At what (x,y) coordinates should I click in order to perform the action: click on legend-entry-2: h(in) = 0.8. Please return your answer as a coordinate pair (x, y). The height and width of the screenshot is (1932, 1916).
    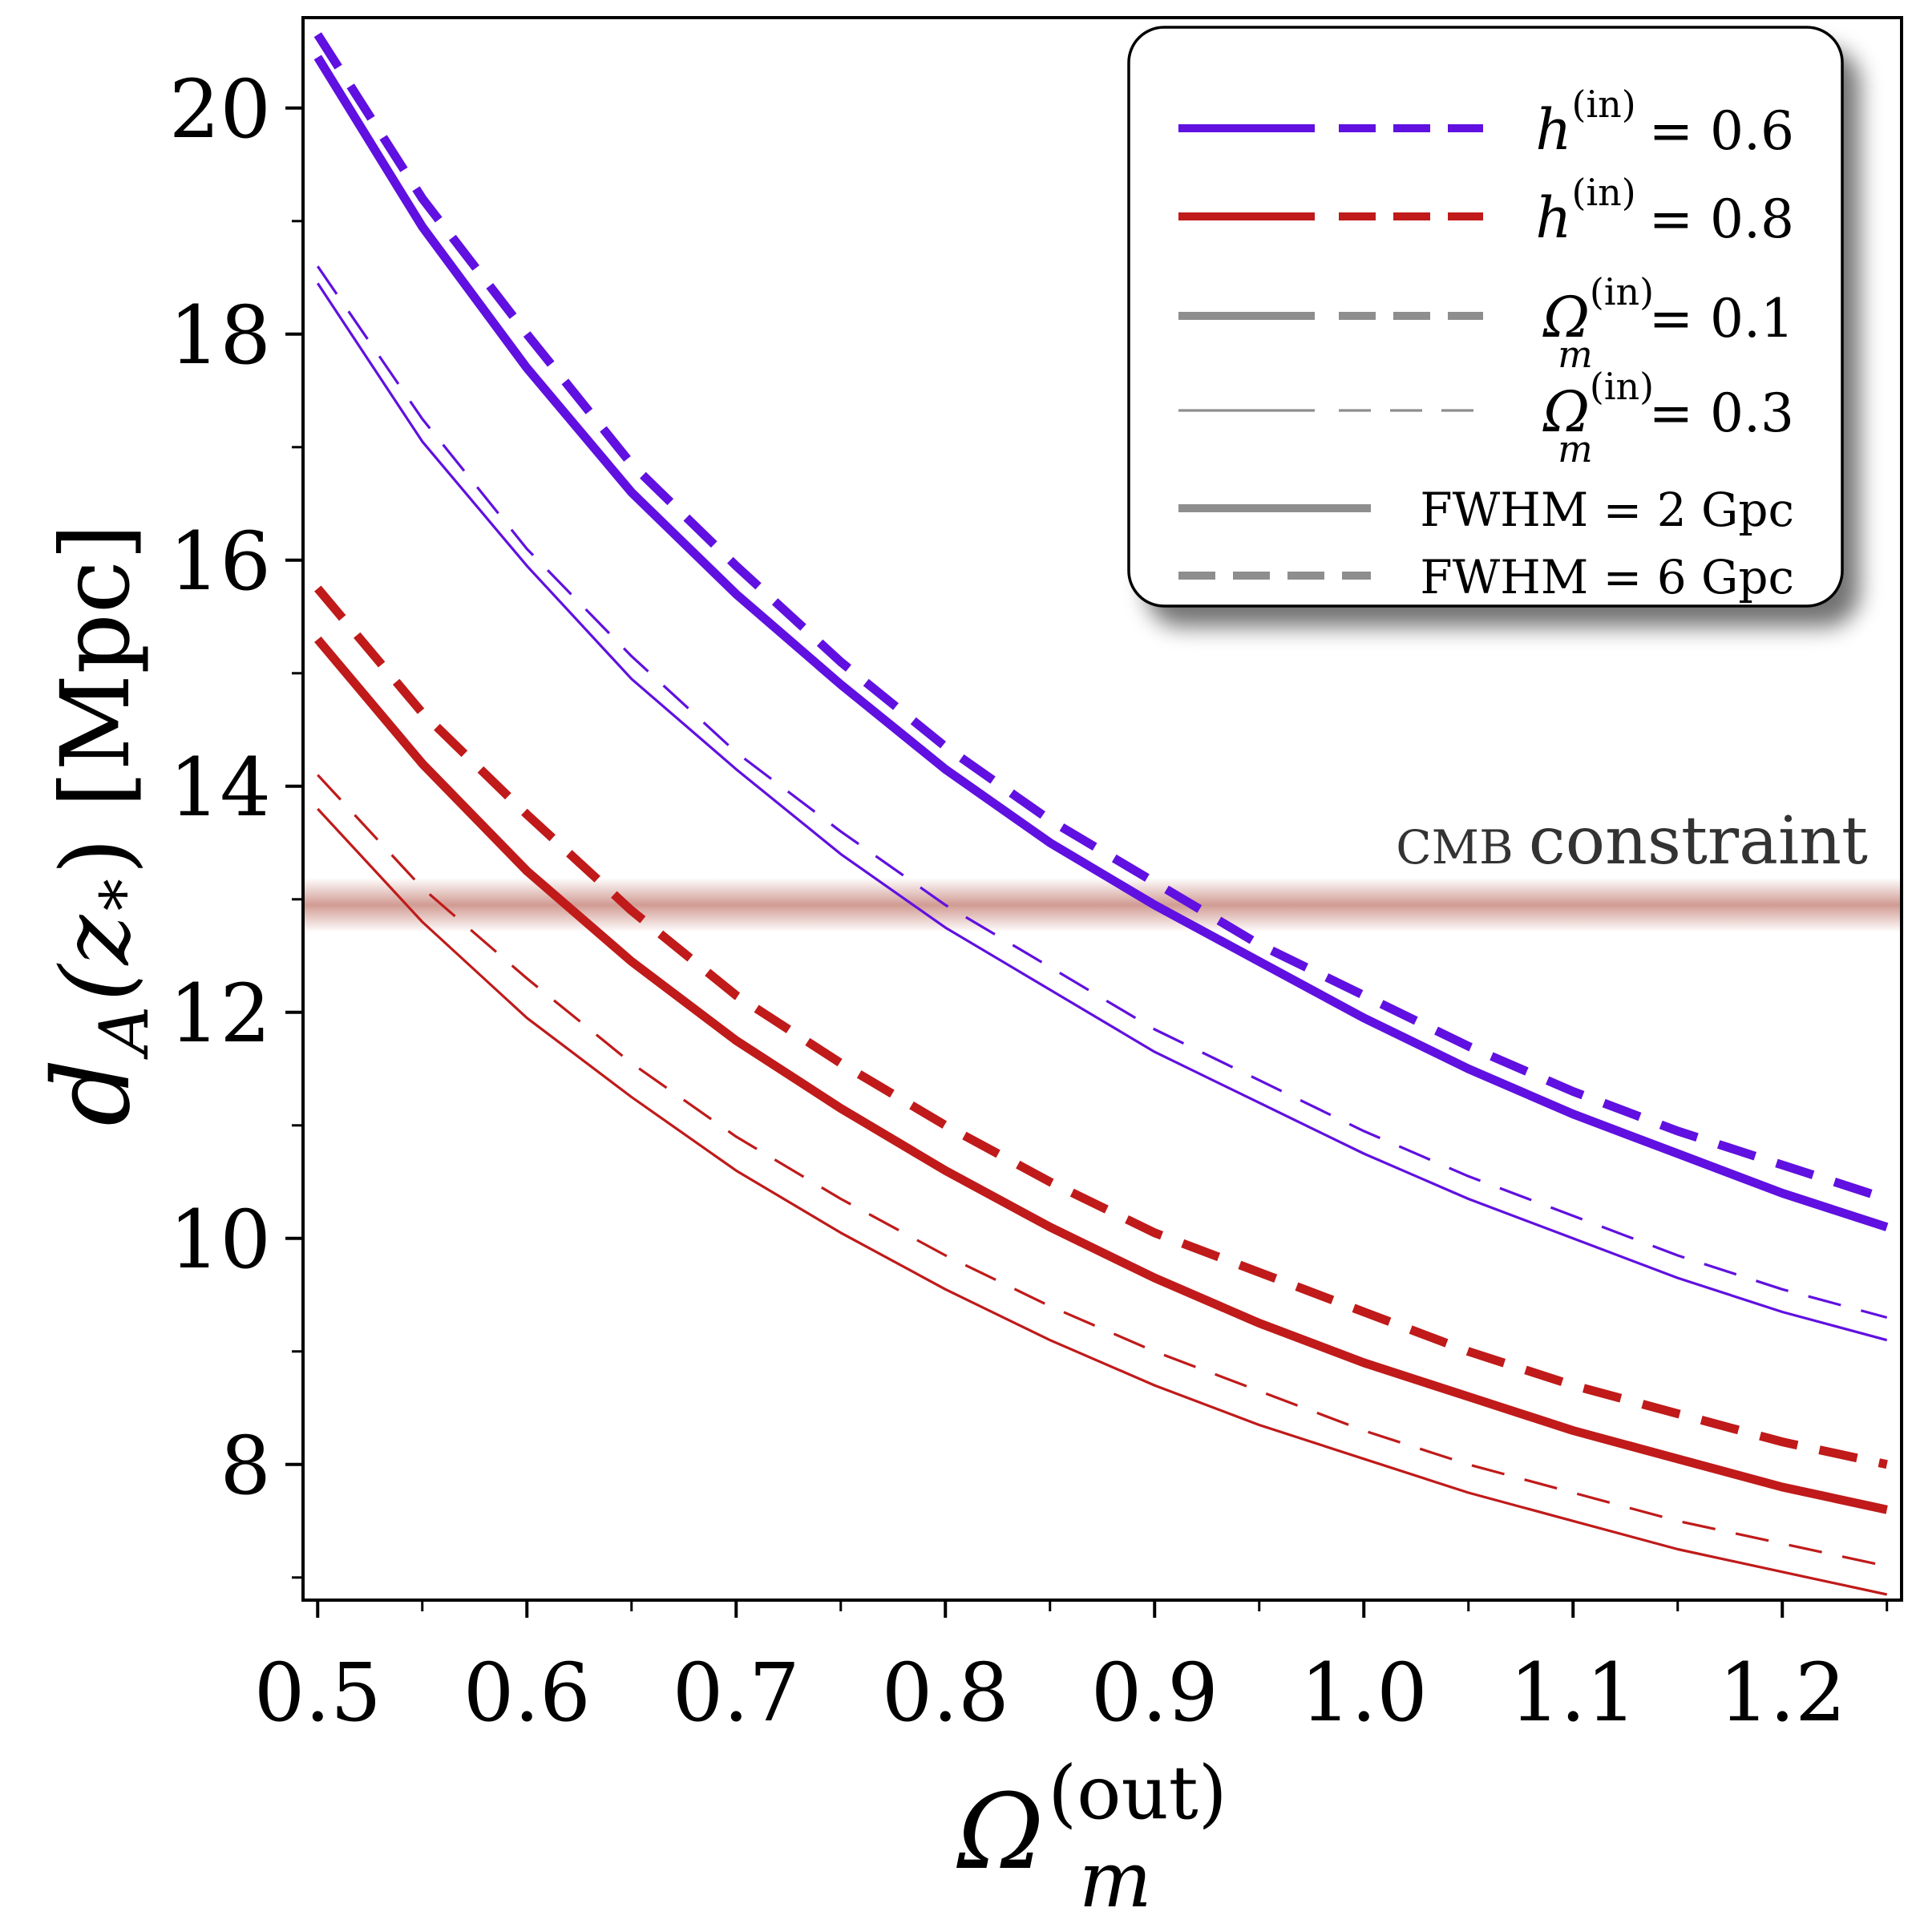
    Looking at the image, I should click on (1486, 211).